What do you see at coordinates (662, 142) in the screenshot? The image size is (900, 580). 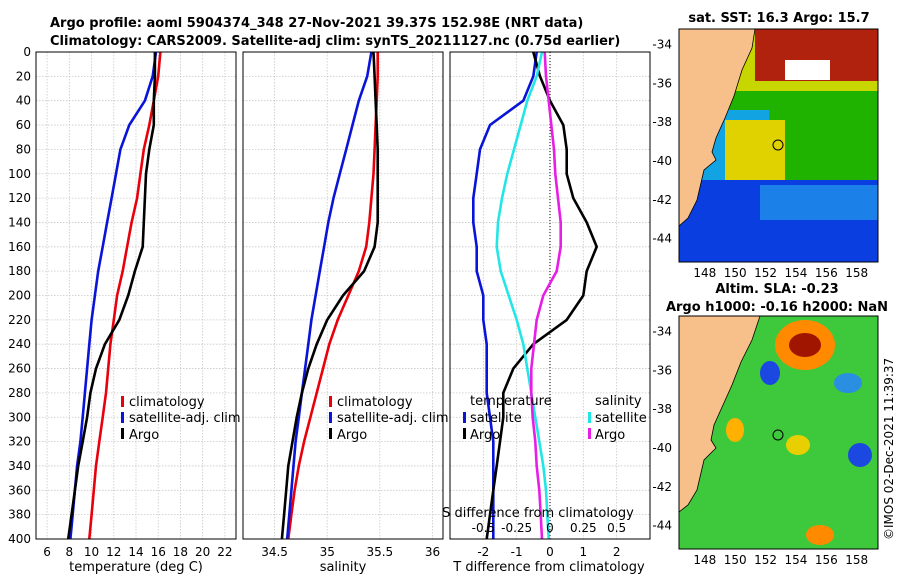 I see `sst-lat-ticks: -34 -36 -38 -40 -42 -44` at bounding box center [662, 142].